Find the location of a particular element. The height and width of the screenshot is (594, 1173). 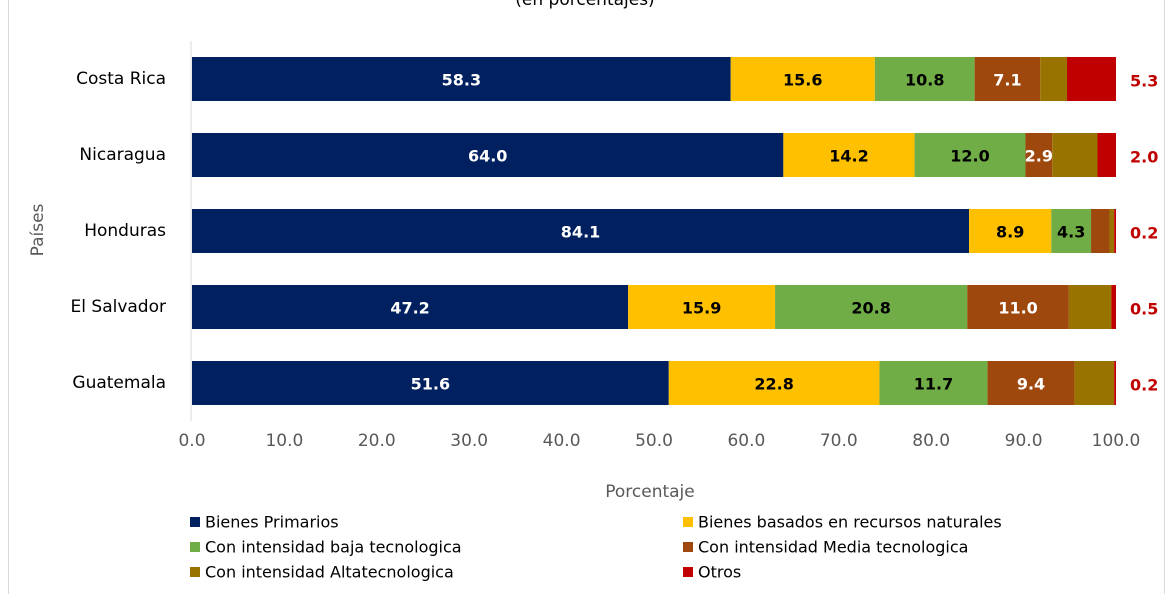

x-tick-label: 50.0 is located at coordinates (654, 441).